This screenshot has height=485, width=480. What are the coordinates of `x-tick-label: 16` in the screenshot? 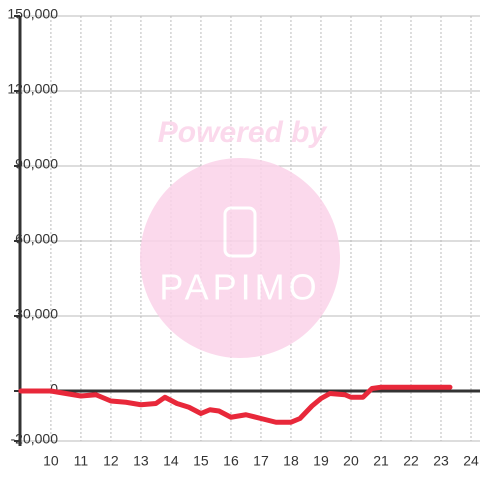 It's located at (231, 461).